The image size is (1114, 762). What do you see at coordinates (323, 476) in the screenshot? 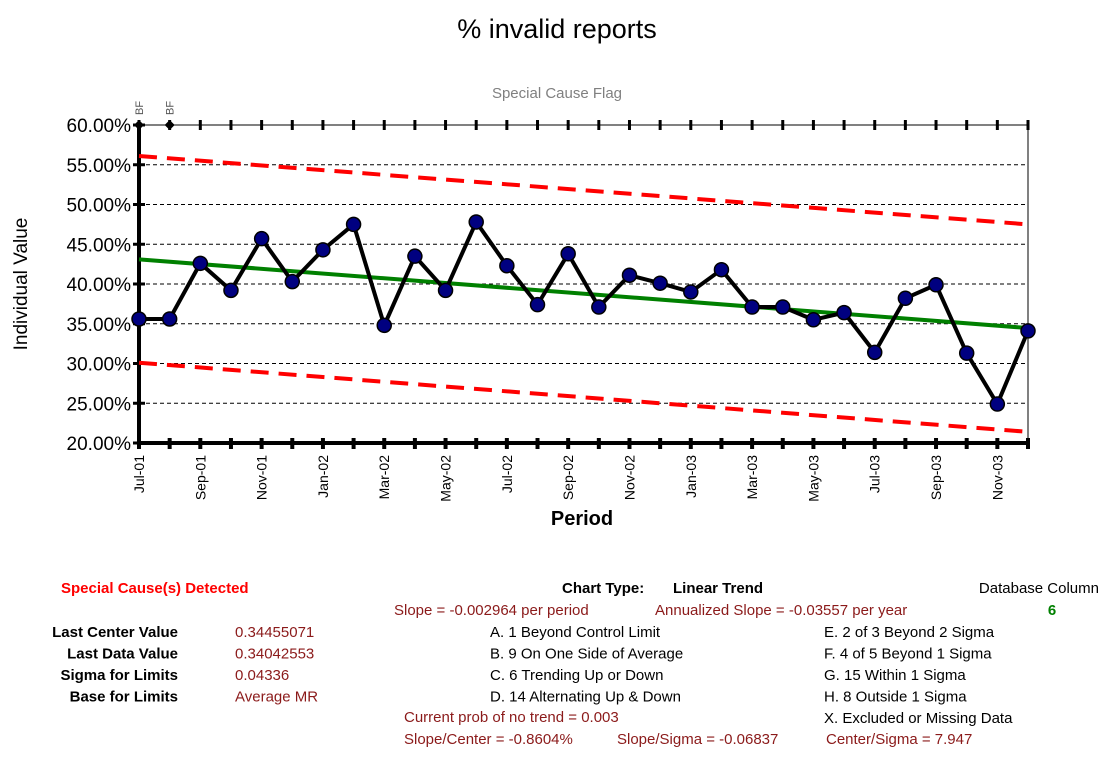
I see `x-tick-label: Jan-02` at bounding box center [323, 476].